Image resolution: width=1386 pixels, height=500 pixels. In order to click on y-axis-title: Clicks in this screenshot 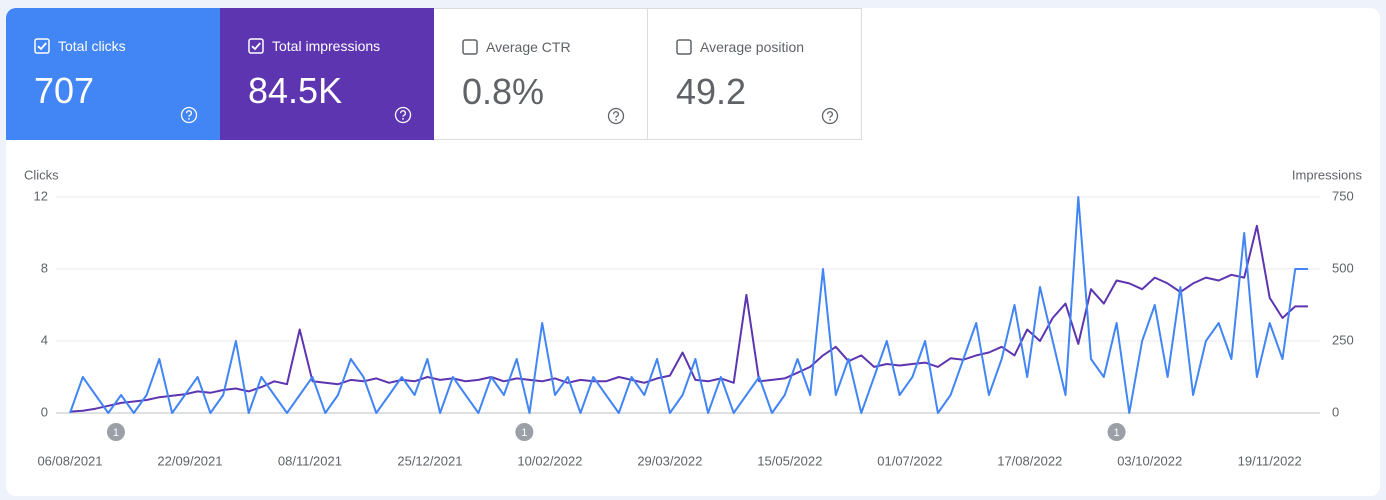, I will do `click(41, 174)`.